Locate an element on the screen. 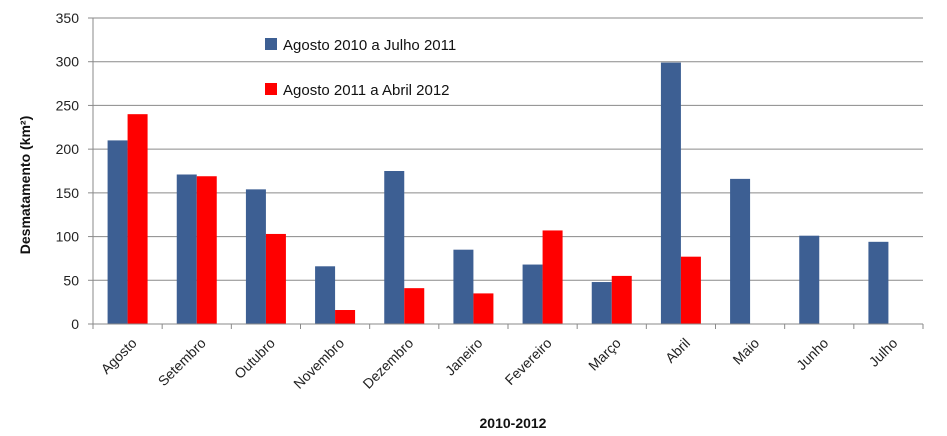 Image resolution: width=947 pixels, height=436 pixels. bar-series-2-setembro is located at coordinates (206, 250).